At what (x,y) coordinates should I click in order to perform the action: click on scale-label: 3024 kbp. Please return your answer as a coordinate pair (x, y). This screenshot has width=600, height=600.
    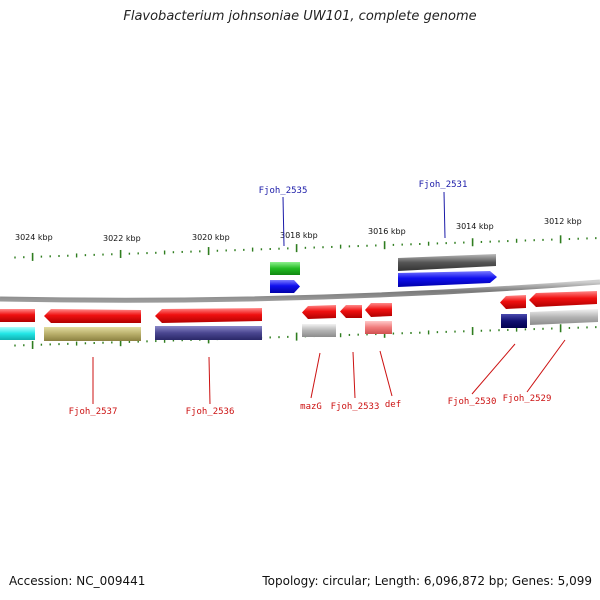
    Looking at the image, I should click on (34, 237).